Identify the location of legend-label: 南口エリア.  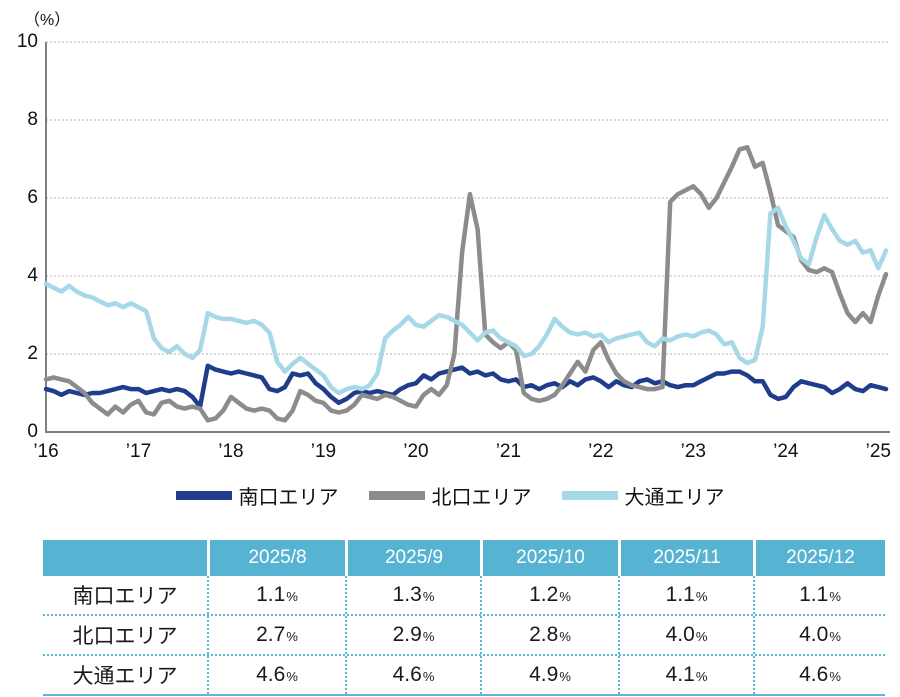
(288, 498).